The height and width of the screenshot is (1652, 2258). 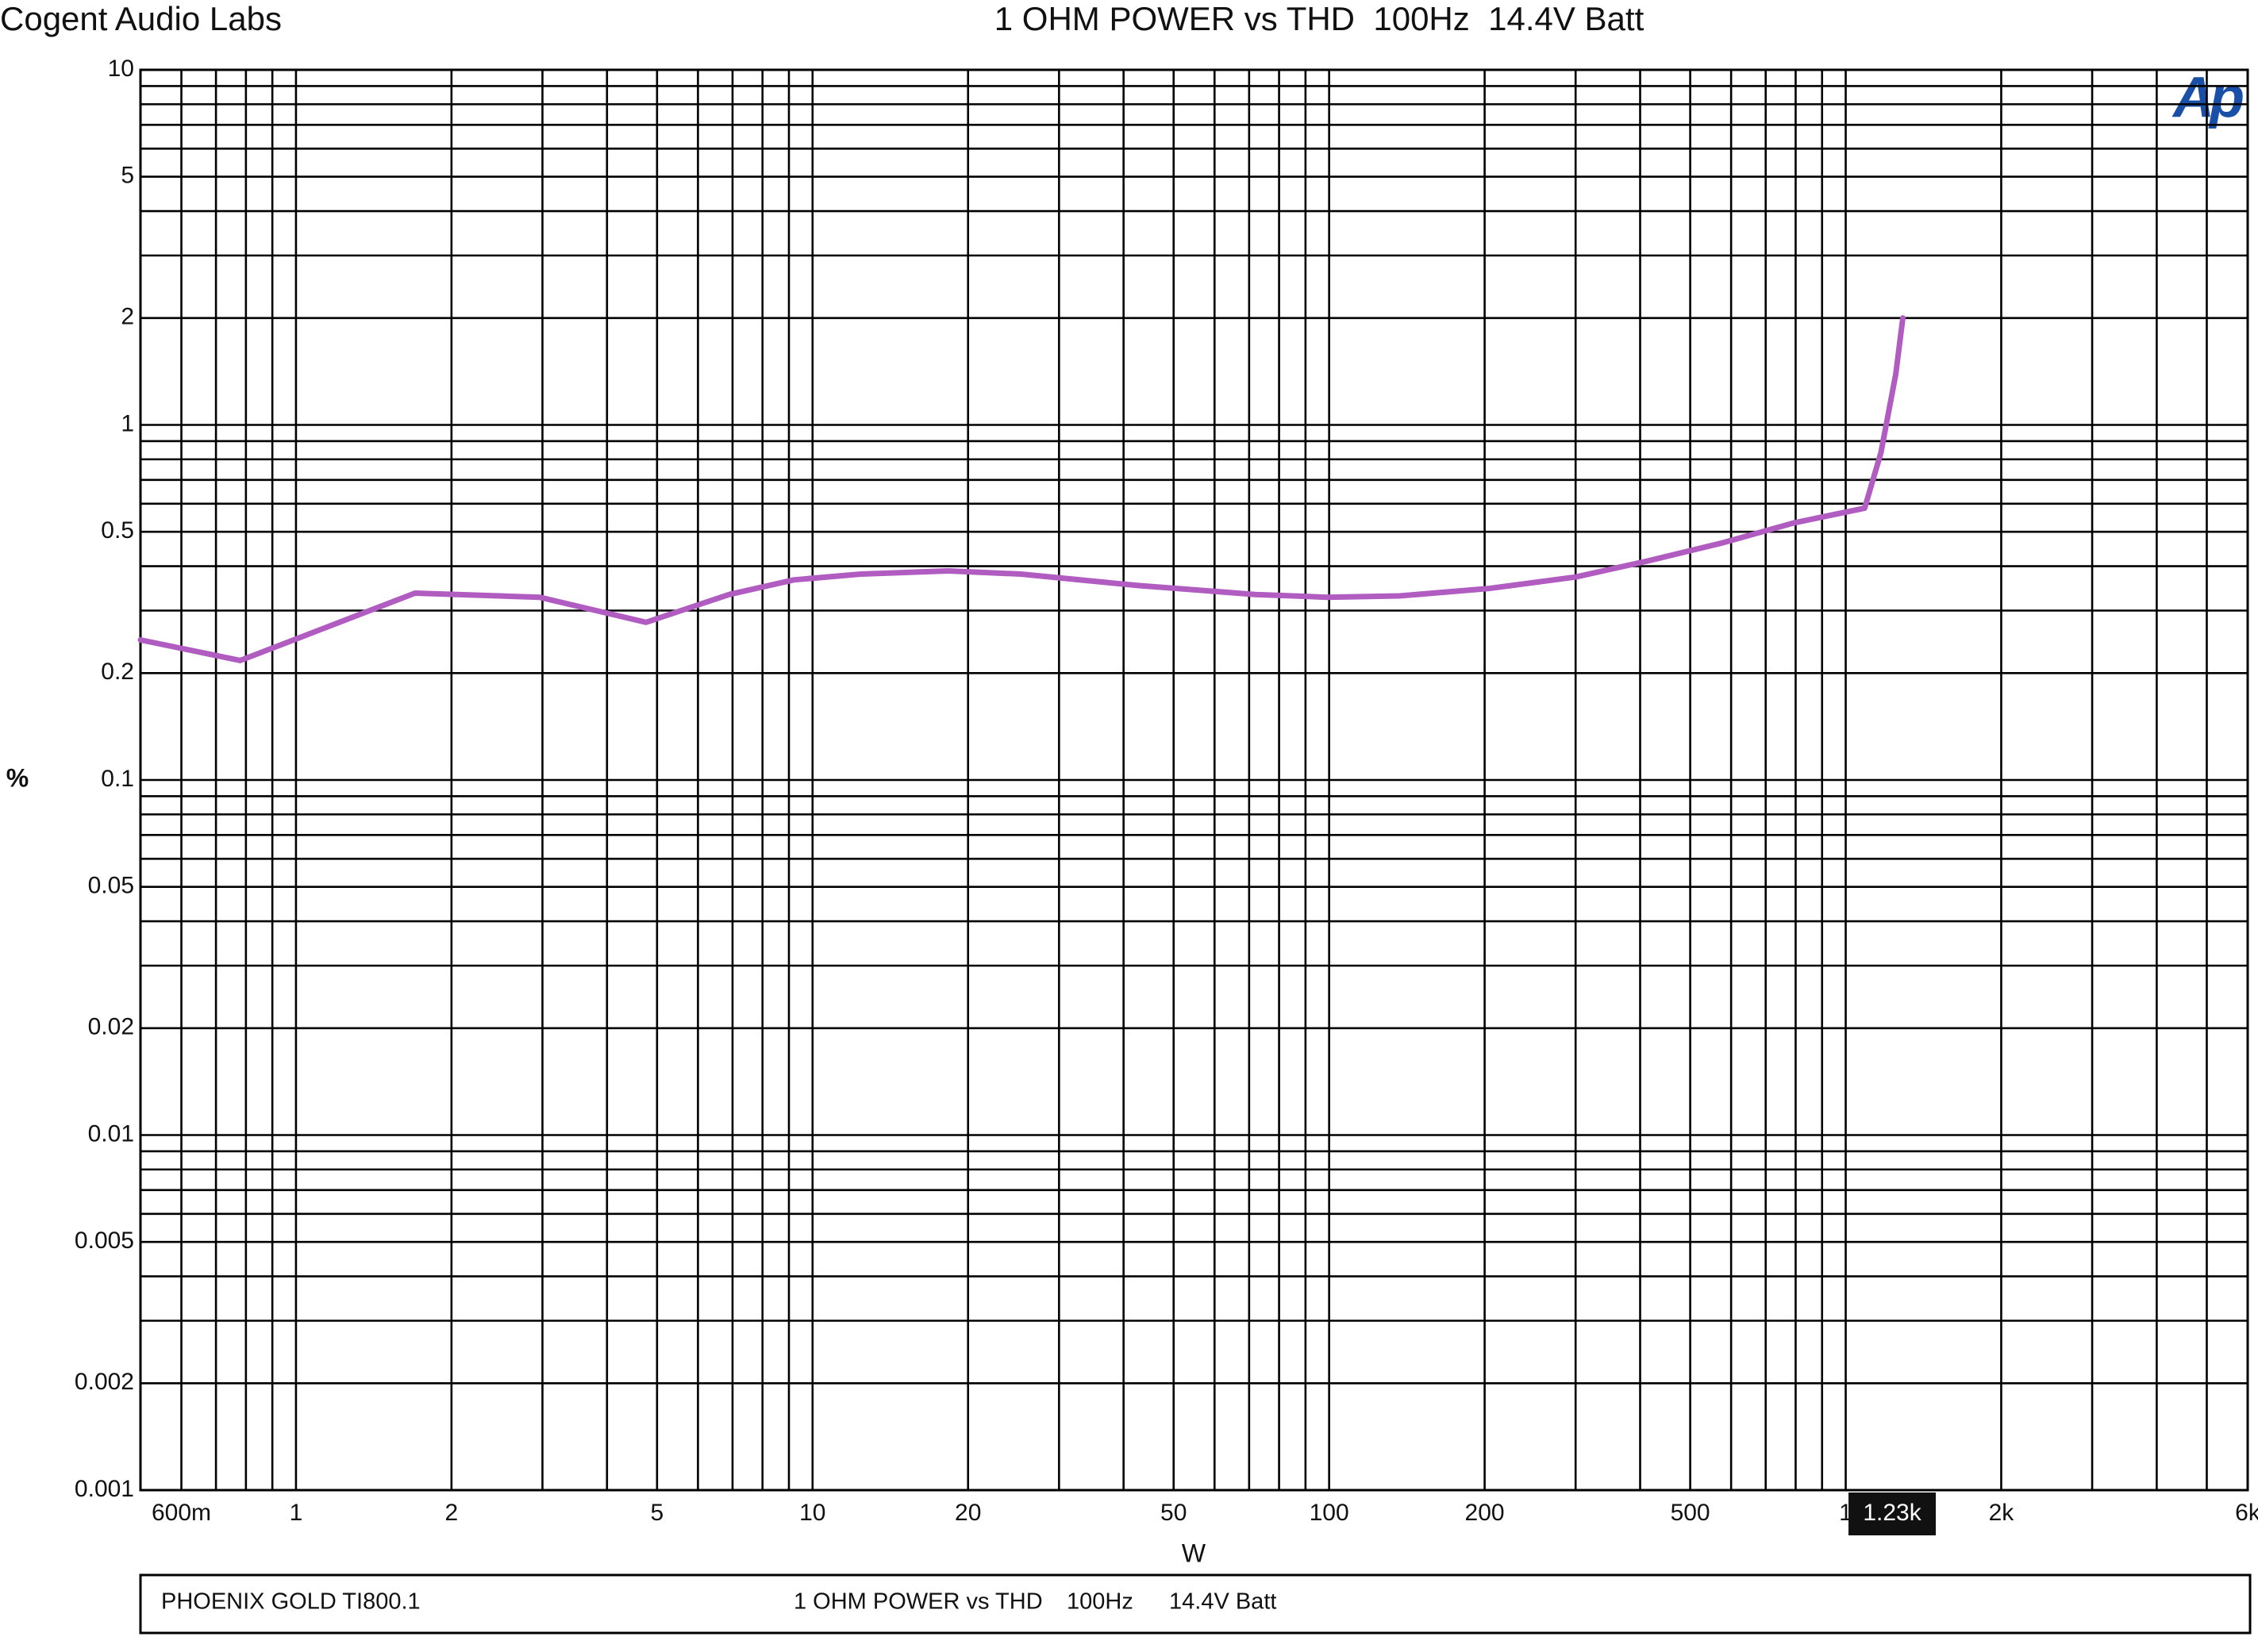 I want to click on y-tick-label: 0.02, so click(x=111, y=1027).